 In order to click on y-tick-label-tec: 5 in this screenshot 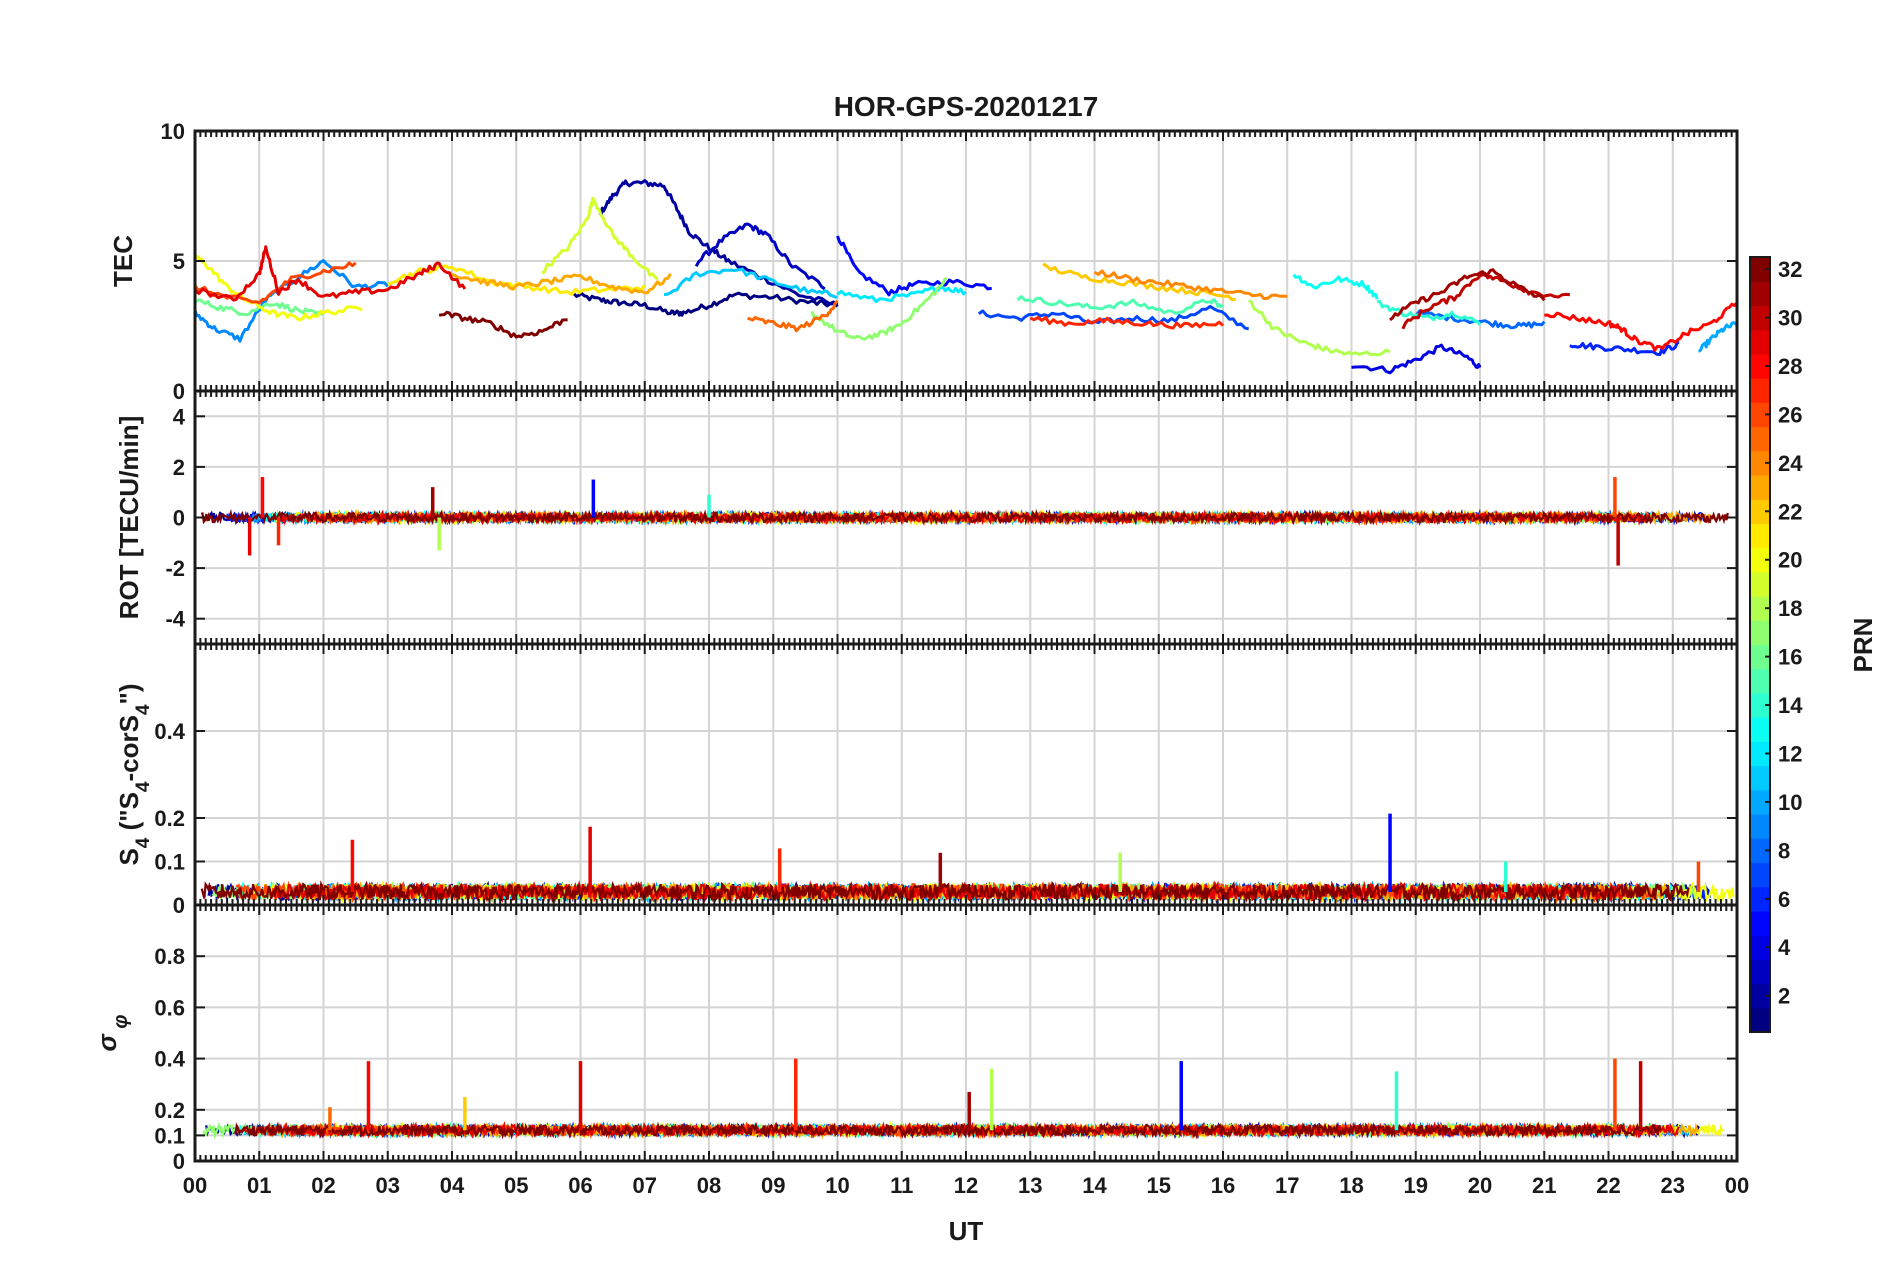, I will do `click(179, 261)`.